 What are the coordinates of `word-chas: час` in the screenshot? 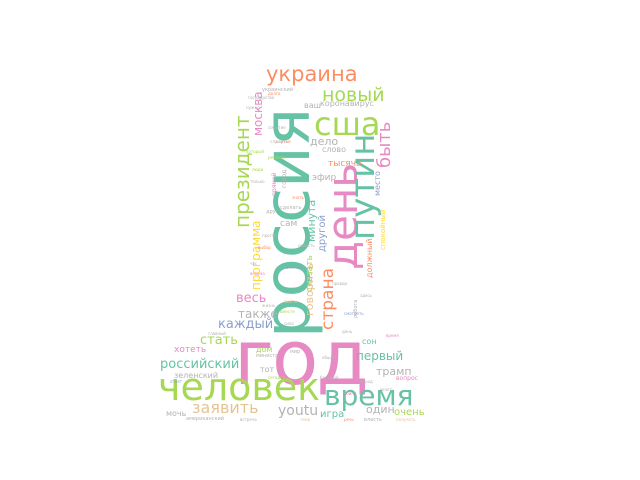 It's located at (254, 263).